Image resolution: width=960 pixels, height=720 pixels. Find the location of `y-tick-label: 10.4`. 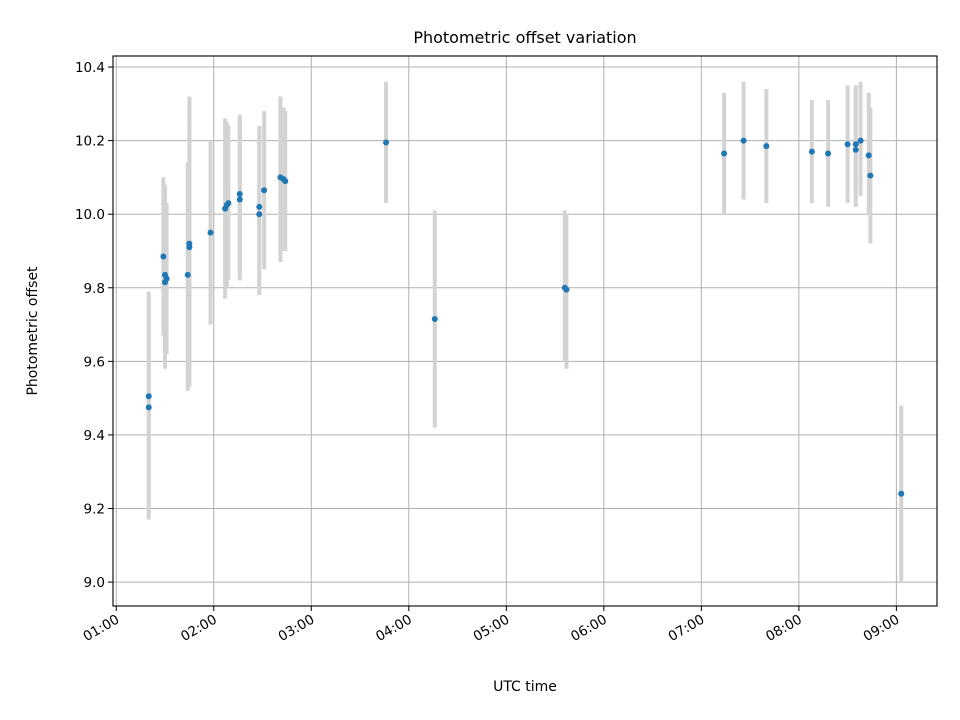

y-tick-label: 10.4 is located at coordinates (90, 68).